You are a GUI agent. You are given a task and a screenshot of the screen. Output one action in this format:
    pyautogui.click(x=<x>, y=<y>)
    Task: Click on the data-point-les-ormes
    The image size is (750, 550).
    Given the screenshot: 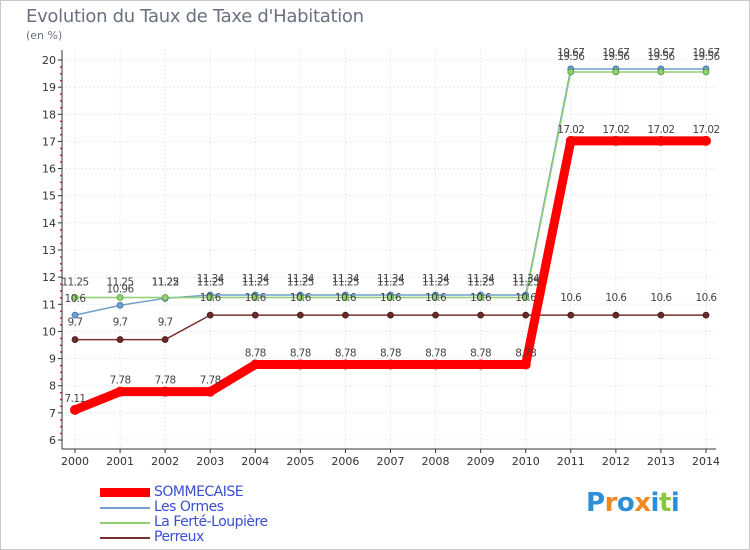 What is the action you would take?
    pyautogui.click(x=75, y=315)
    